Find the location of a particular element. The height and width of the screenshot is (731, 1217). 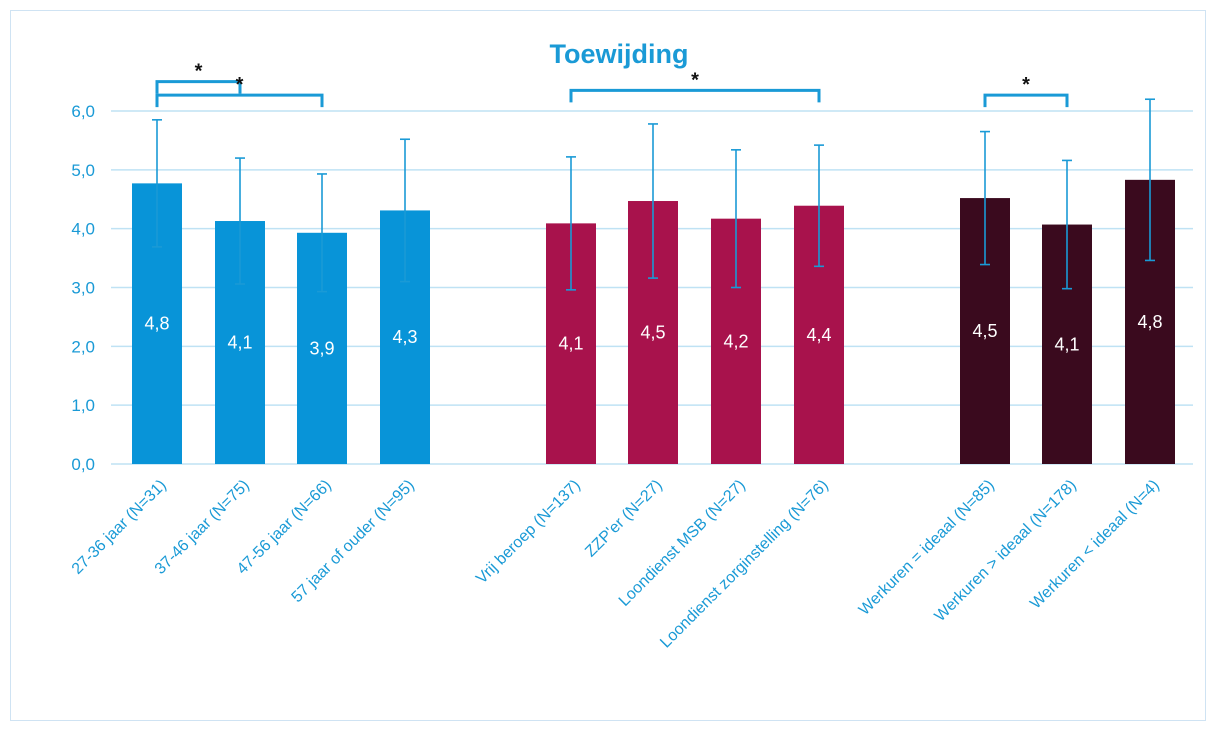

value-labels: 4,8 4,1 3,9 4,3 4,1 4,5 4,2 4,4 4,5 4,1 4,8 is located at coordinates (653, 335).